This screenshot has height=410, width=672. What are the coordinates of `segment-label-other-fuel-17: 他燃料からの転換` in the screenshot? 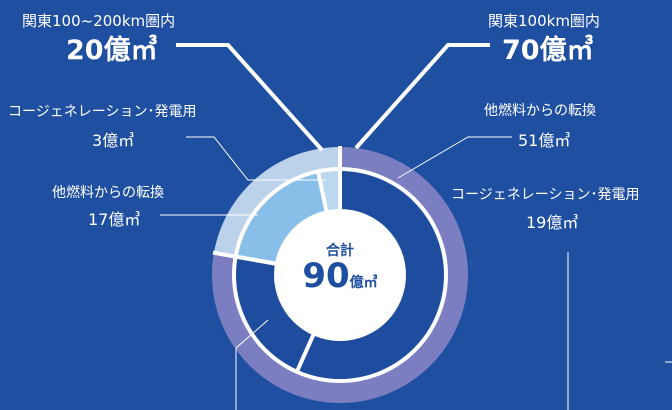 It's located at (108, 193).